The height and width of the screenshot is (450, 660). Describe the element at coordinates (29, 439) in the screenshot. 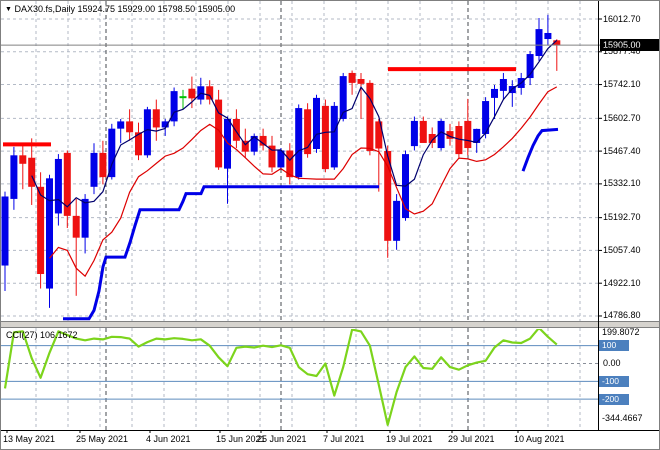

I see `time-axis-label: 13 May 2021` at that location.